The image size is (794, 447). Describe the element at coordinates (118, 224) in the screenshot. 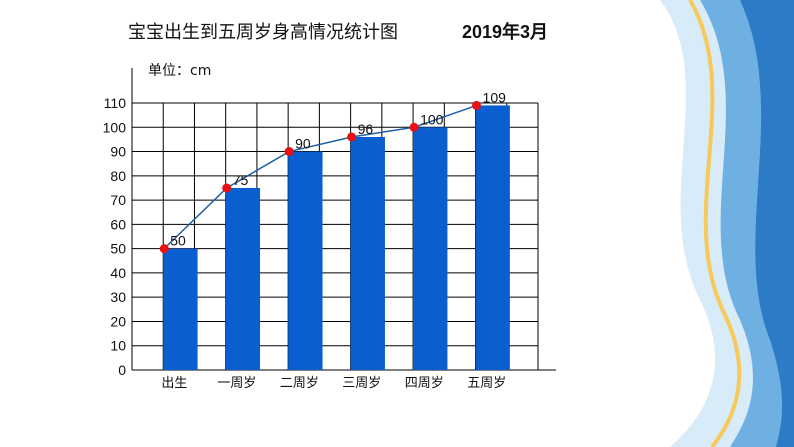

I see `y-tick-label: 60` at that location.